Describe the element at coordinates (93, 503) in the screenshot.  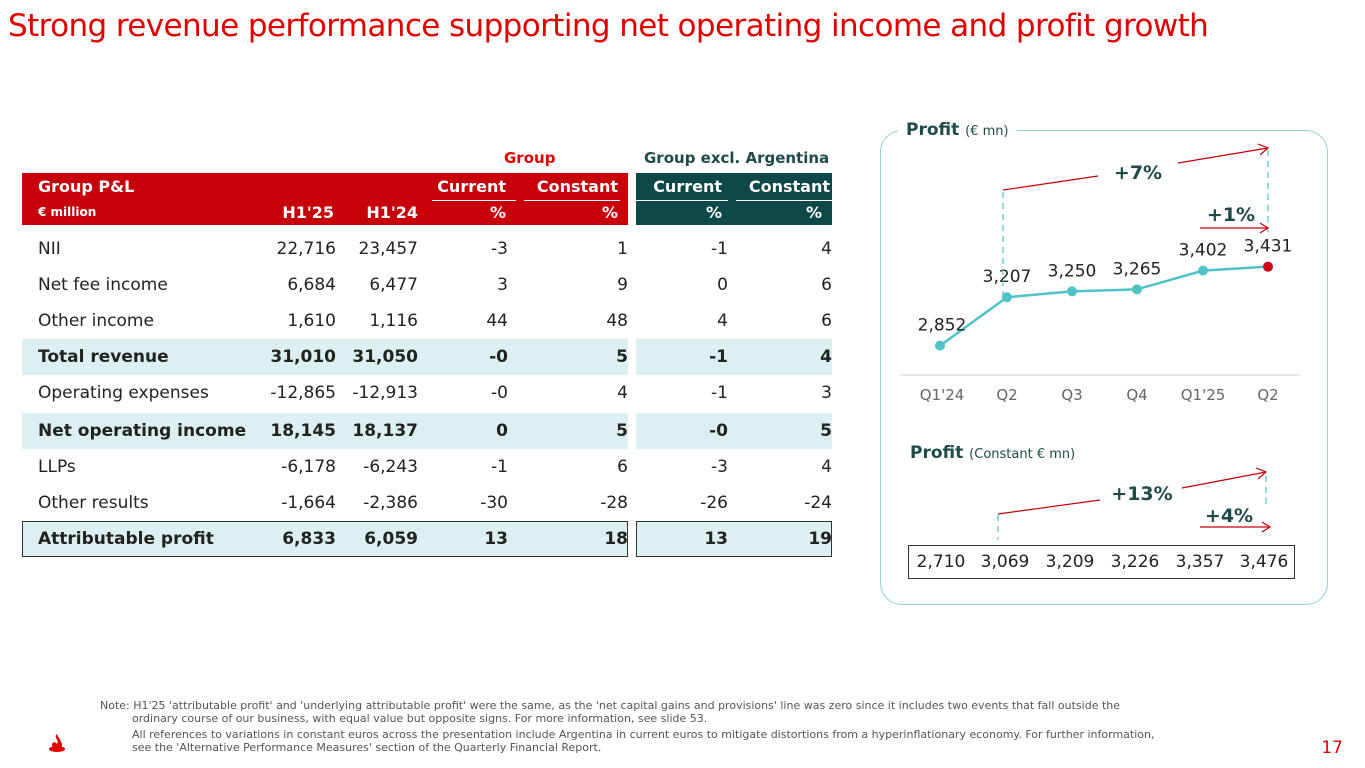
I see `row-label: Other results` at that location.